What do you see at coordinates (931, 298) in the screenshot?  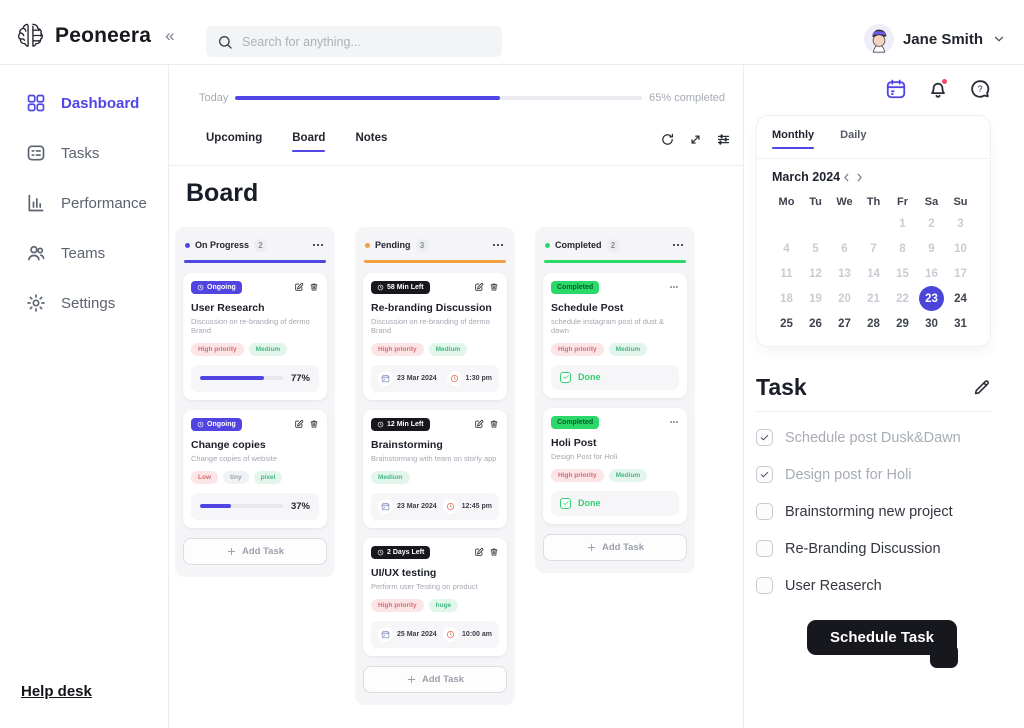 I see `calendar-day-23: 23` at bounding box center [931, 298].